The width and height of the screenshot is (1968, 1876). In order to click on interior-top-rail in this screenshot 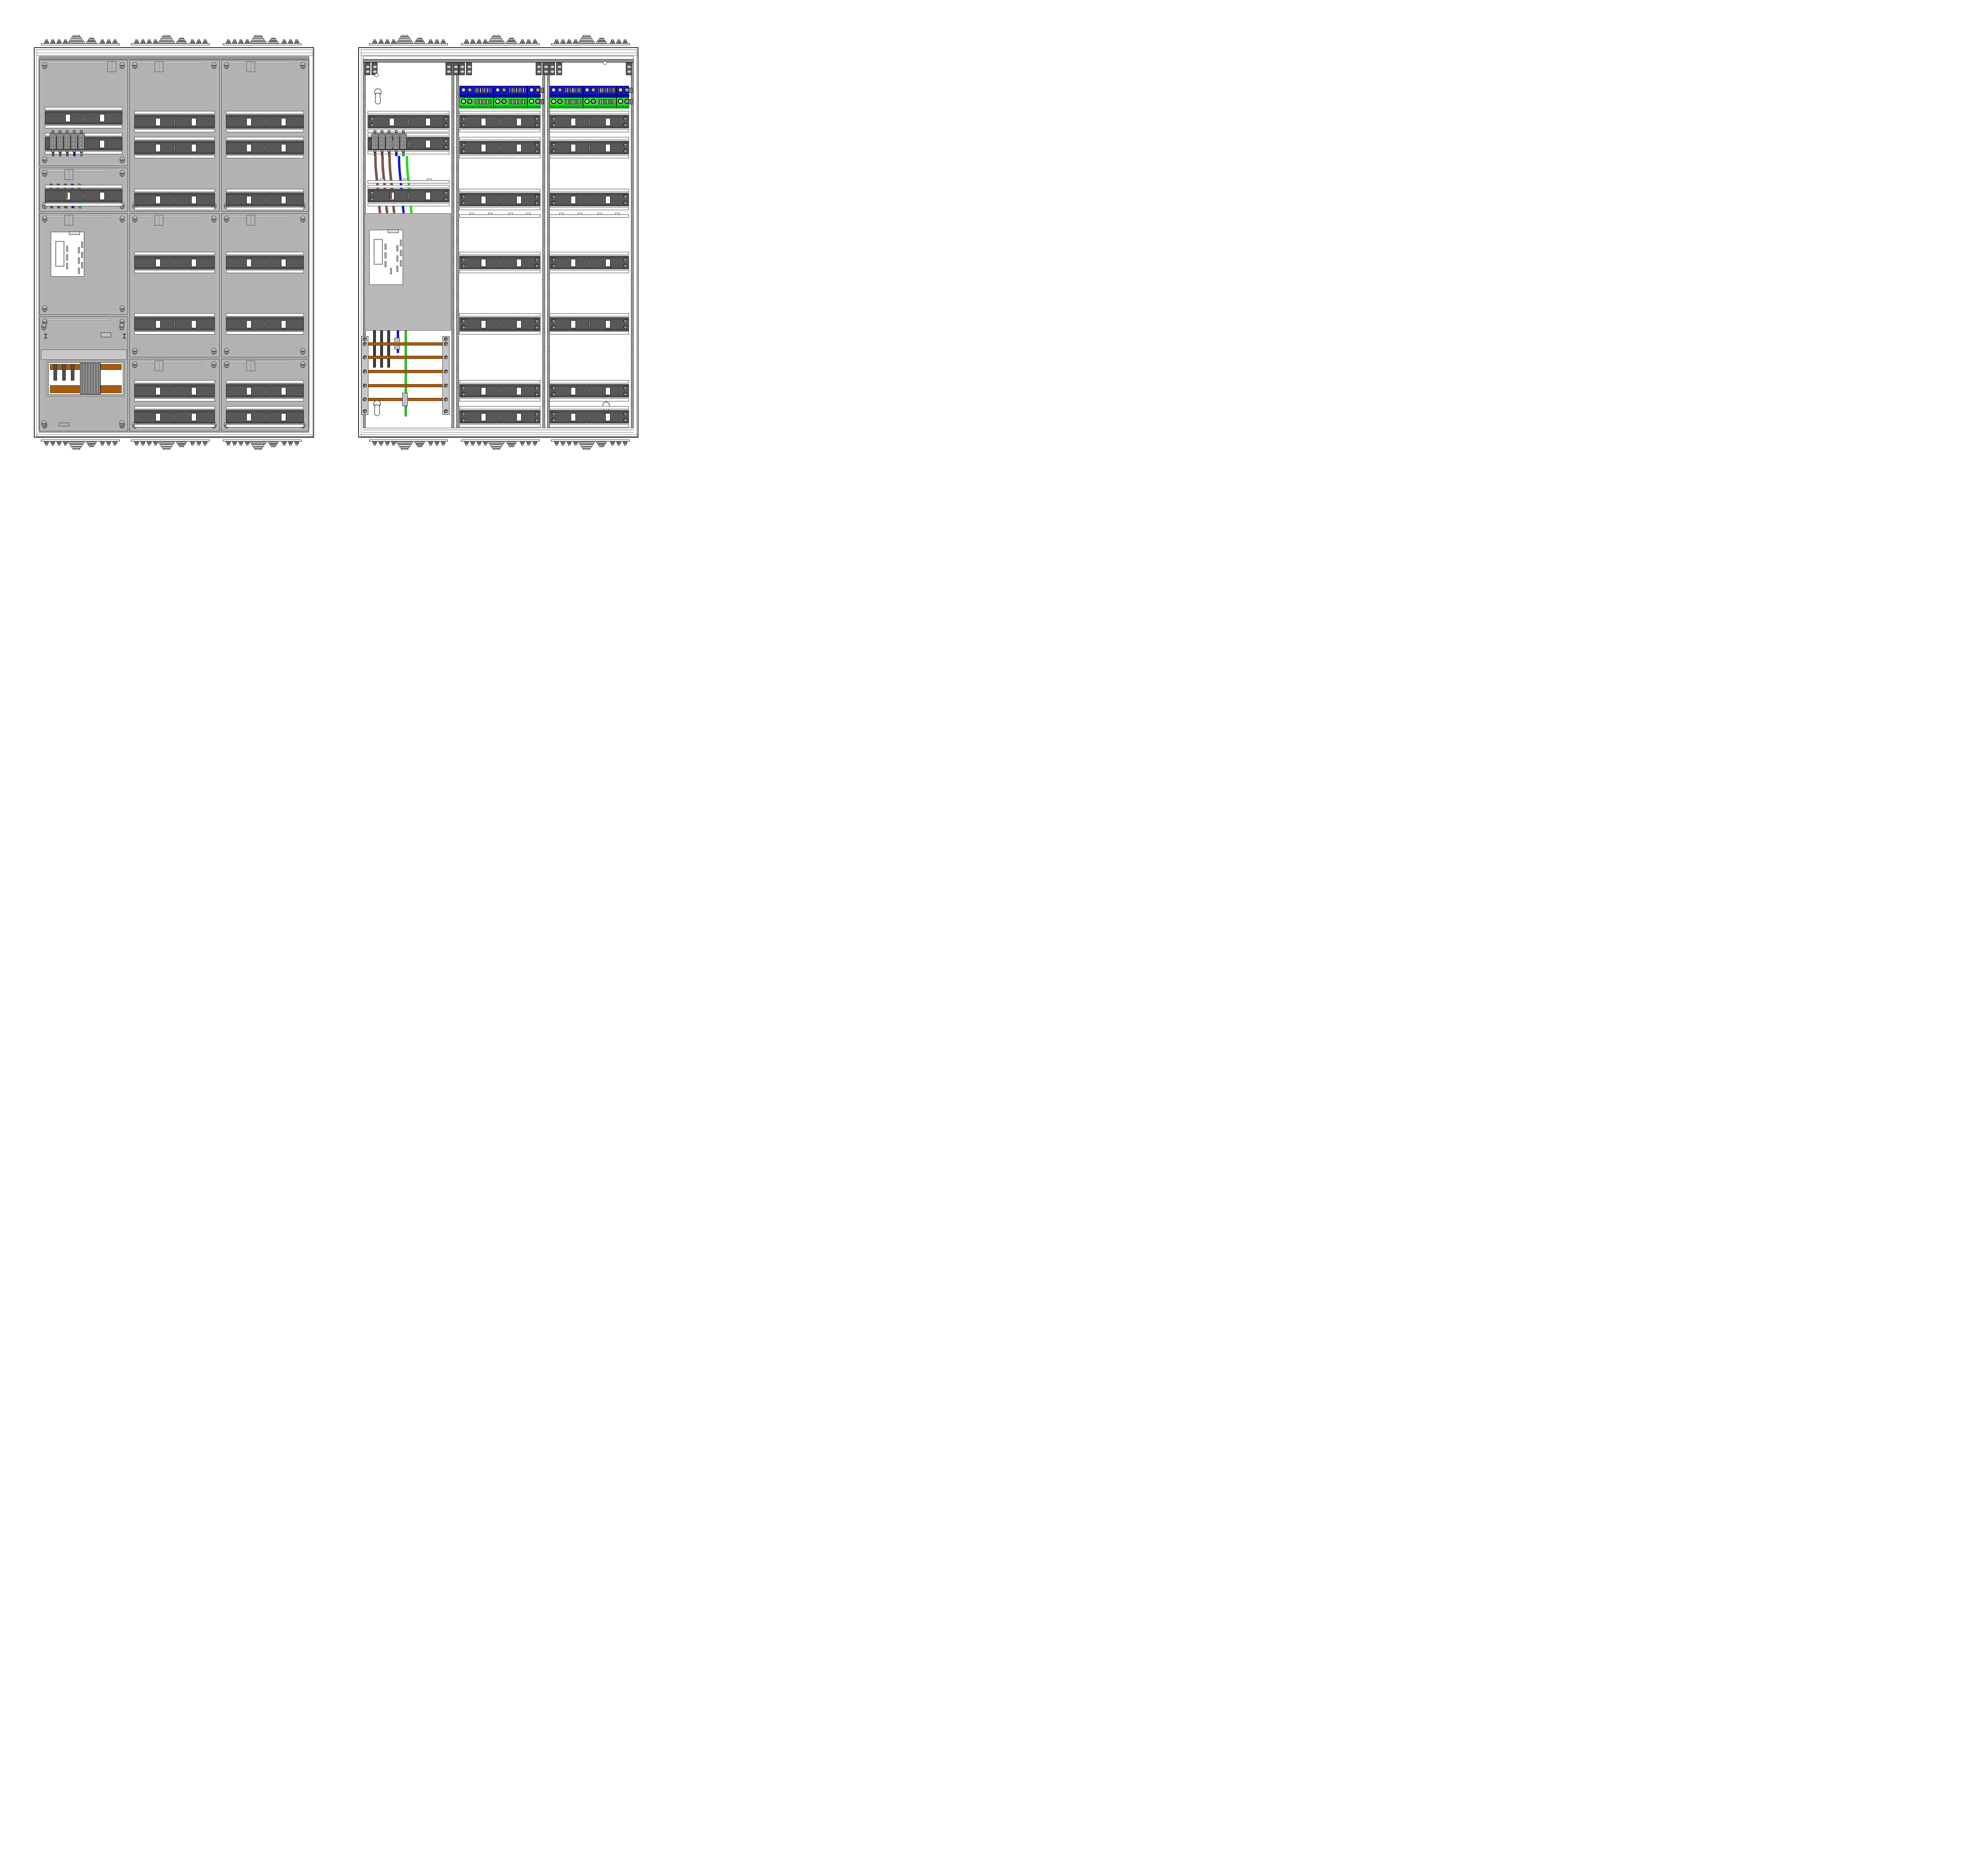, I will do `click(174, 57)`.